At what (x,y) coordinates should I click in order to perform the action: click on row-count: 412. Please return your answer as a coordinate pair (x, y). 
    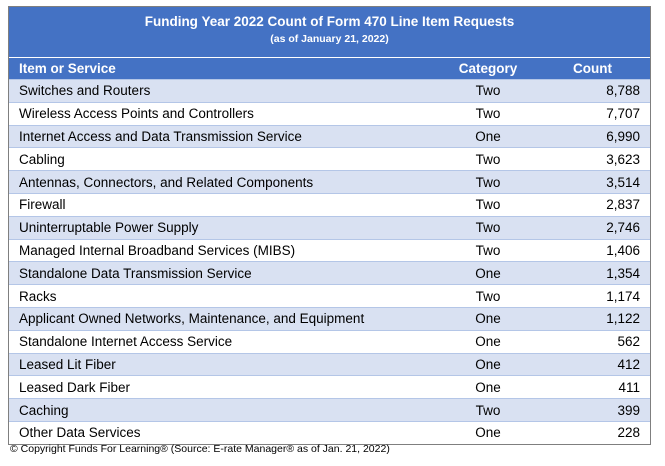
    Looking at the image, I should click on (596, 364).